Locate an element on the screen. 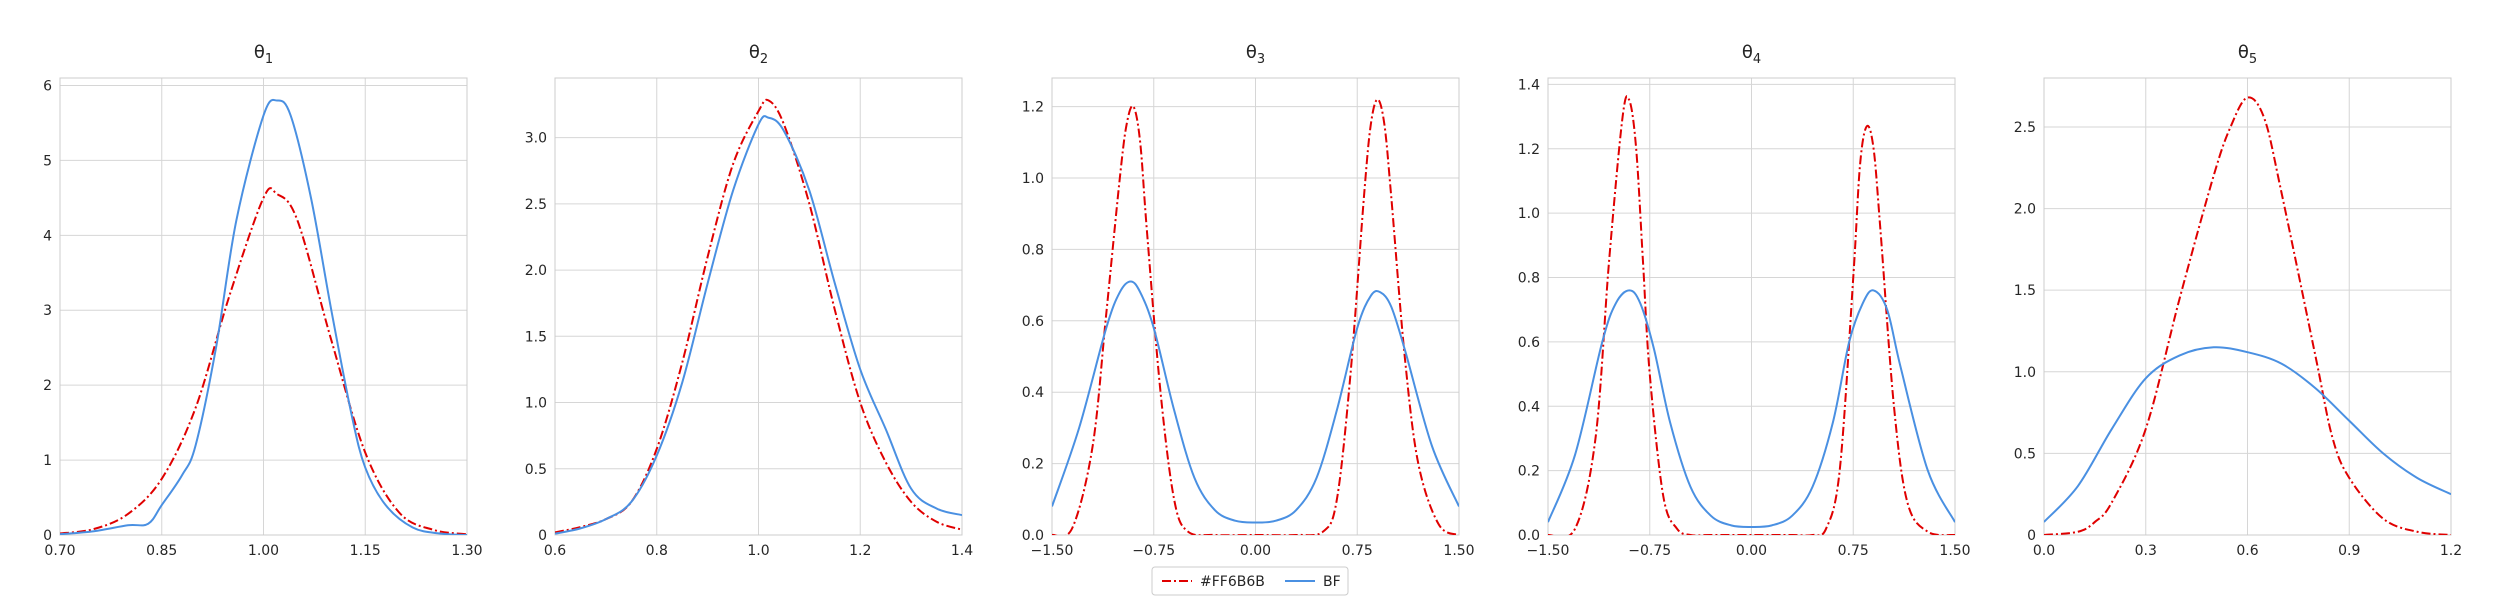  y-tick-label: 2 is located at coordinates (47, 386).